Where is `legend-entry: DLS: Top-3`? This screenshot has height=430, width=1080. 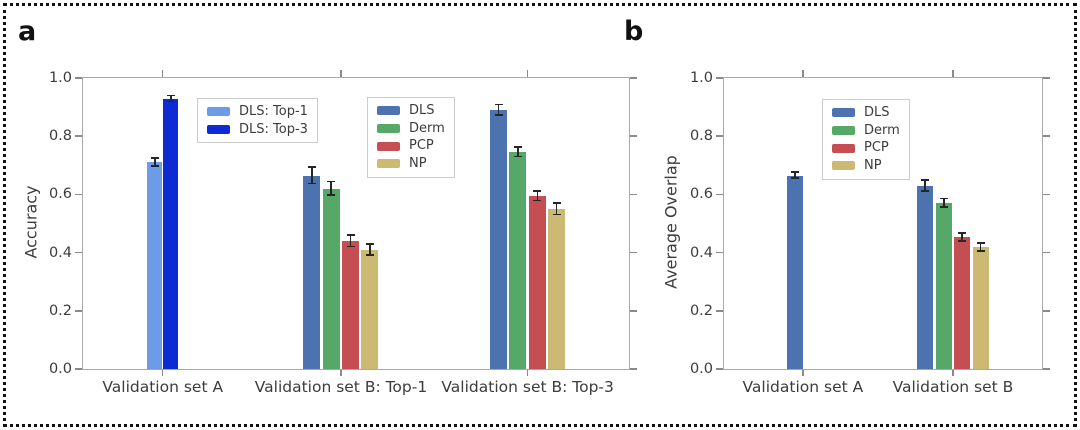
legend-entry: DLS: Top-3 is located at coordinates (257, 129).